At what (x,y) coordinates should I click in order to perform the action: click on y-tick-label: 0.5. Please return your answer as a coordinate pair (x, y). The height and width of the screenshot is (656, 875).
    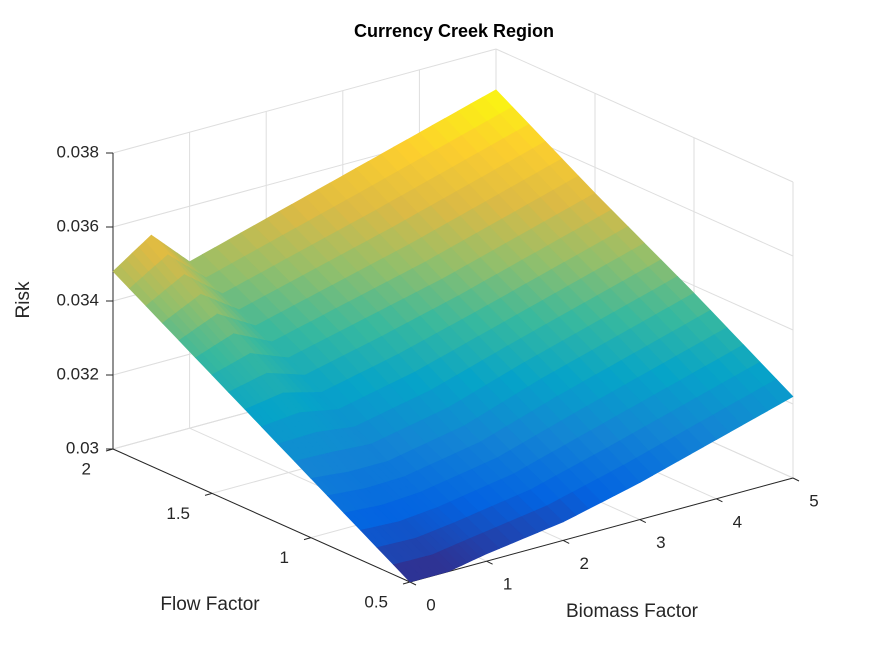
    Looking at the image, I should click on (376, 601).